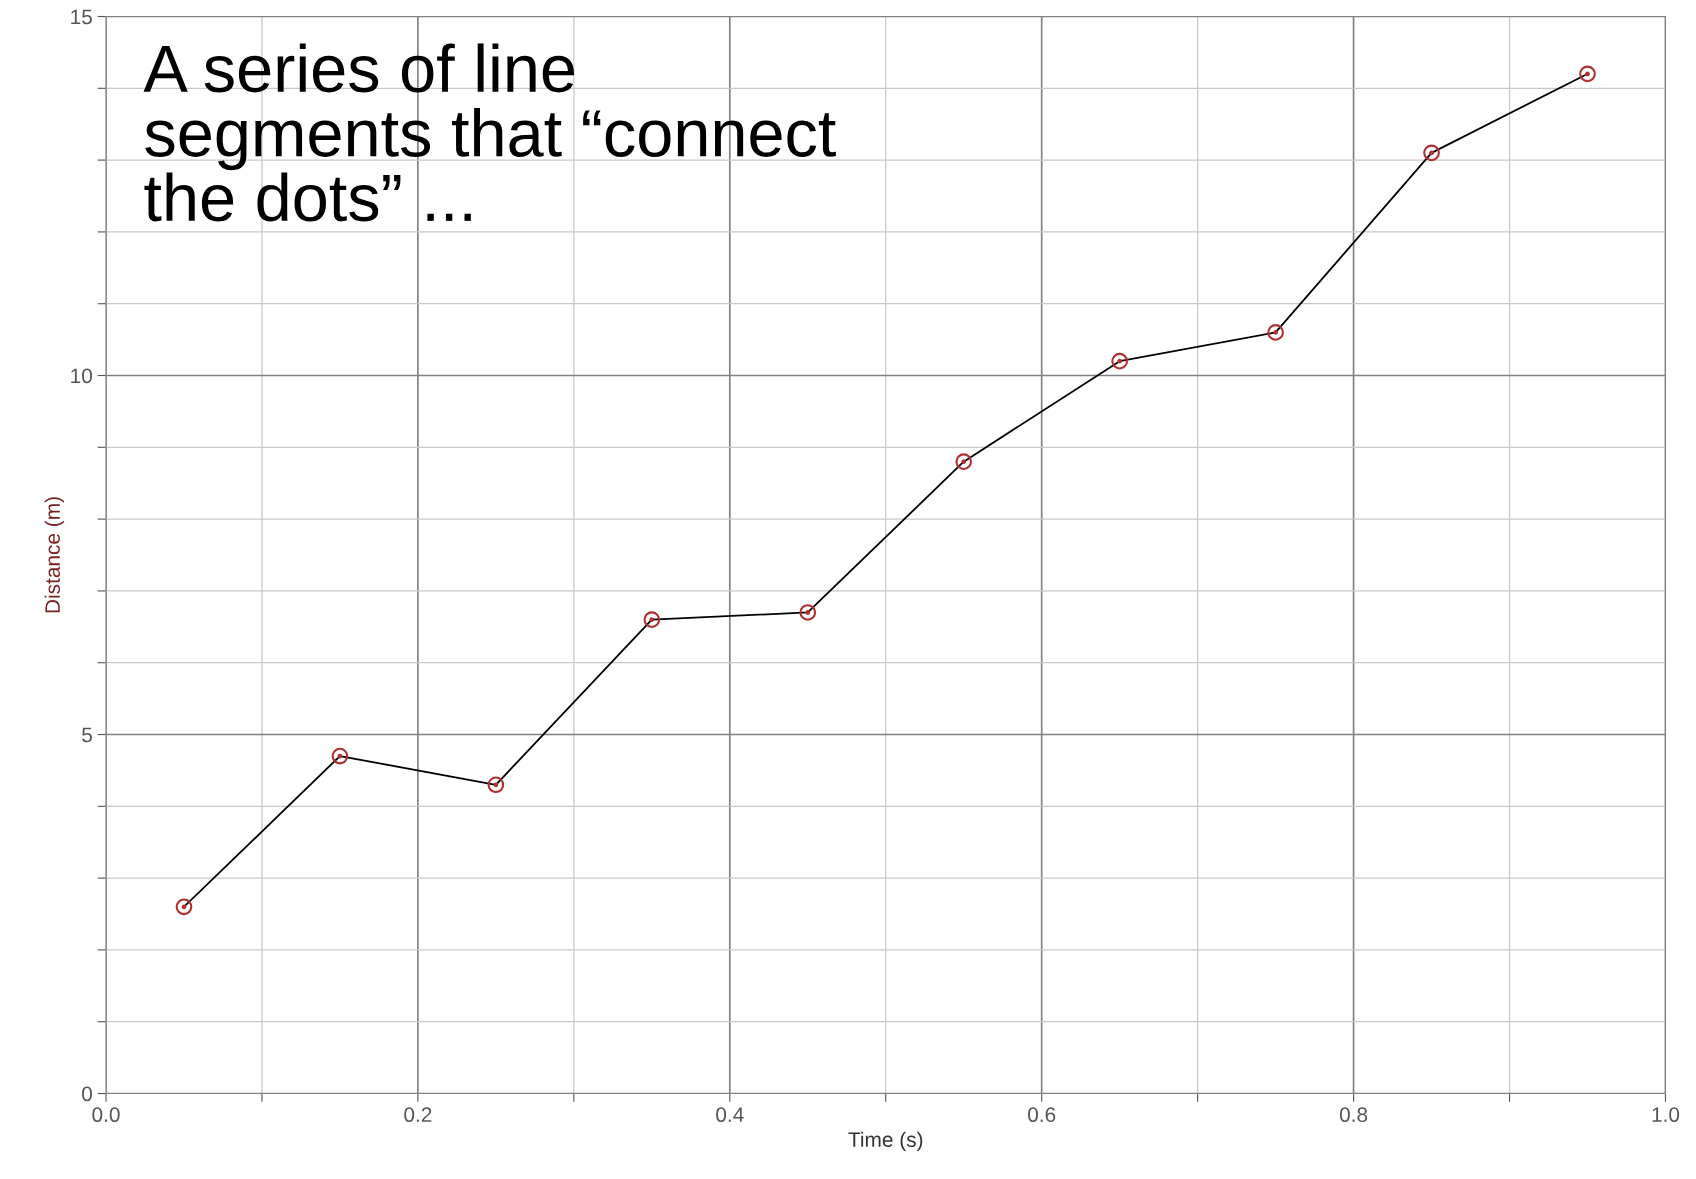  I want to click on x-tick-label: 0.8, so click(1353, 1115).